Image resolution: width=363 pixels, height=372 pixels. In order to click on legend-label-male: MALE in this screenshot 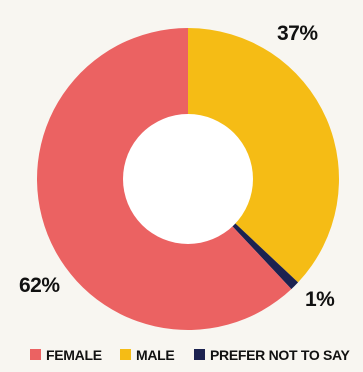, I will do `click(155, 355)`.